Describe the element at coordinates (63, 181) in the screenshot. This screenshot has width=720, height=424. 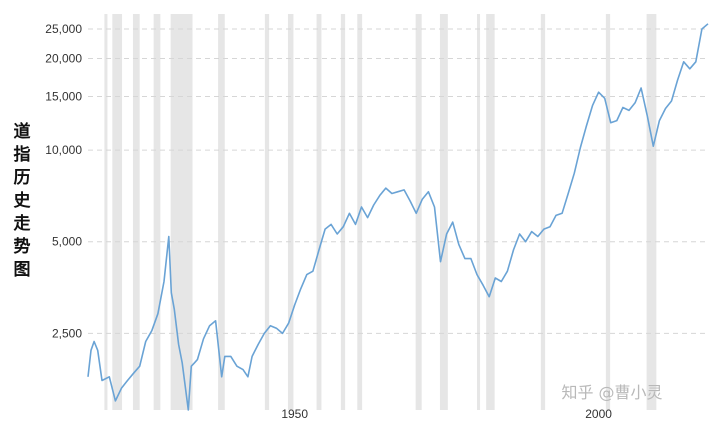
I see `y-axis-ticks: 2,500 5,000 10,000 15,000 20,000 25,000` at that location.